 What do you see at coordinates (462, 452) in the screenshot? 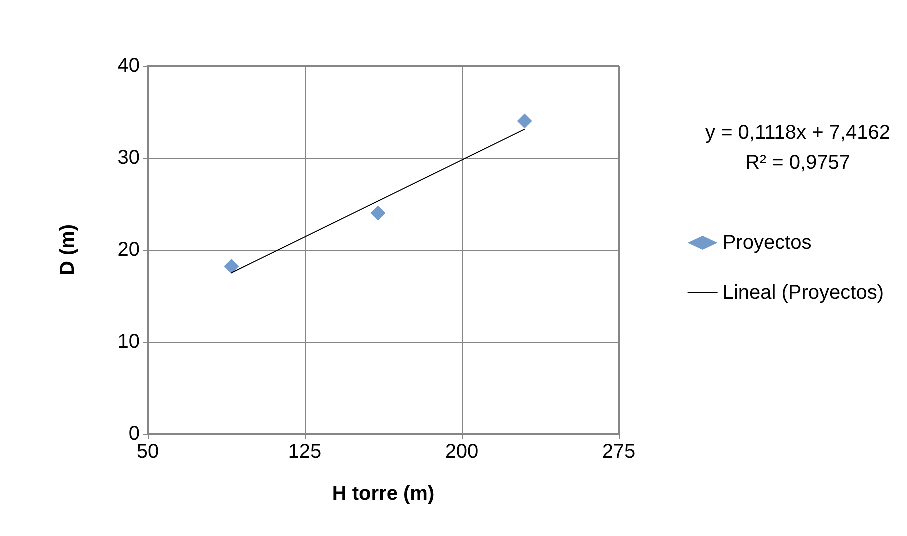
I see `x-tick-label: 200` at bounding box center [462, 452].